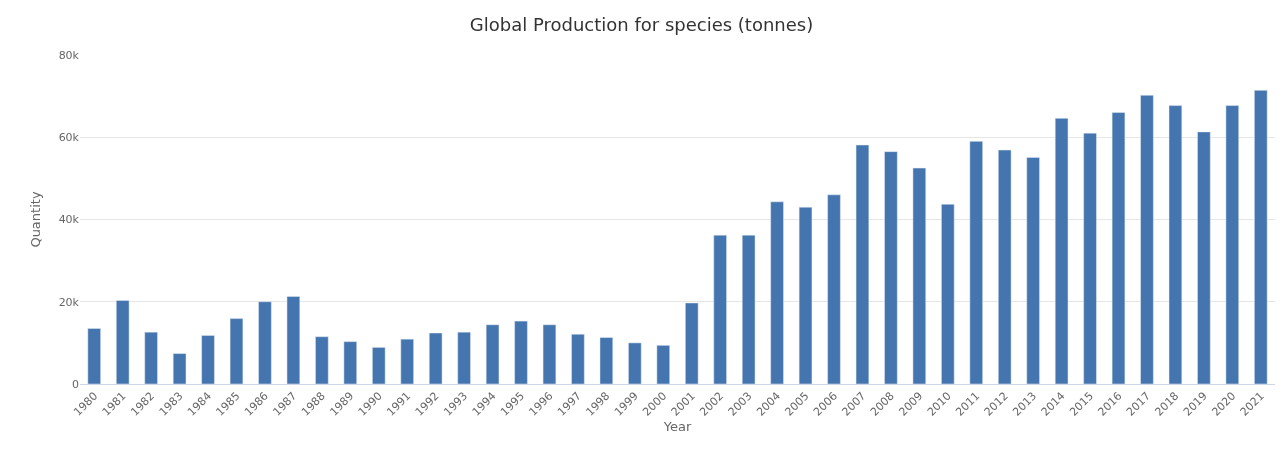  Describe the element at coordinates (35, 219) in the screenshot. I see `y-axis-title: Quantity` at that location.